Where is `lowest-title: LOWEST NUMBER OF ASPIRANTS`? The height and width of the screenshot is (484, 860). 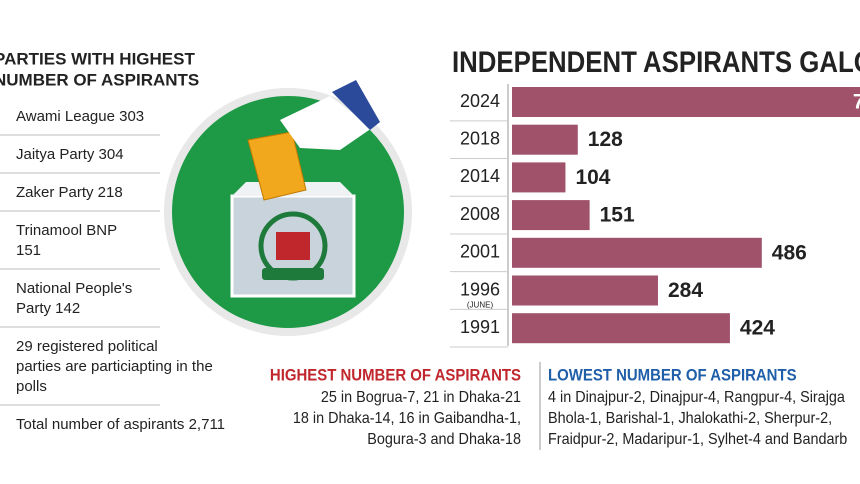 lowest-title: LOWEST NUMBER OF ASPIRANTS is located at coordinates (672, 376).